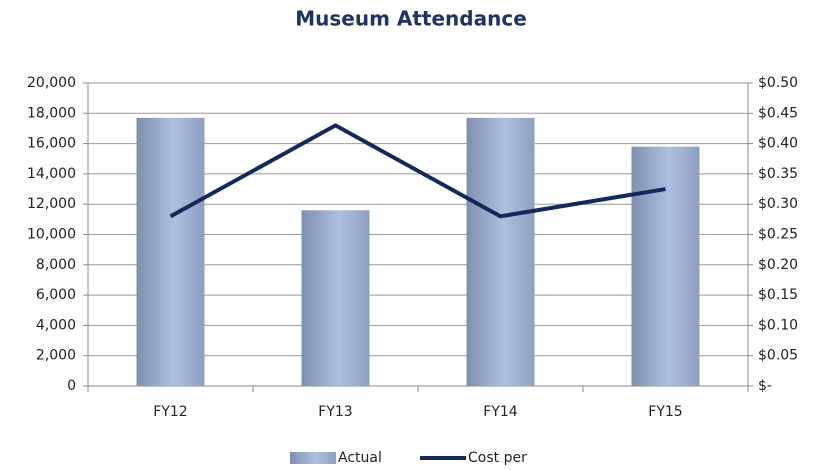 The height and width of the screenshot is (470, 823). What do you see at coordinates (71, 386) in the screenshot?
I see `y-tick-label: 0` at bounding box center [71, 386].